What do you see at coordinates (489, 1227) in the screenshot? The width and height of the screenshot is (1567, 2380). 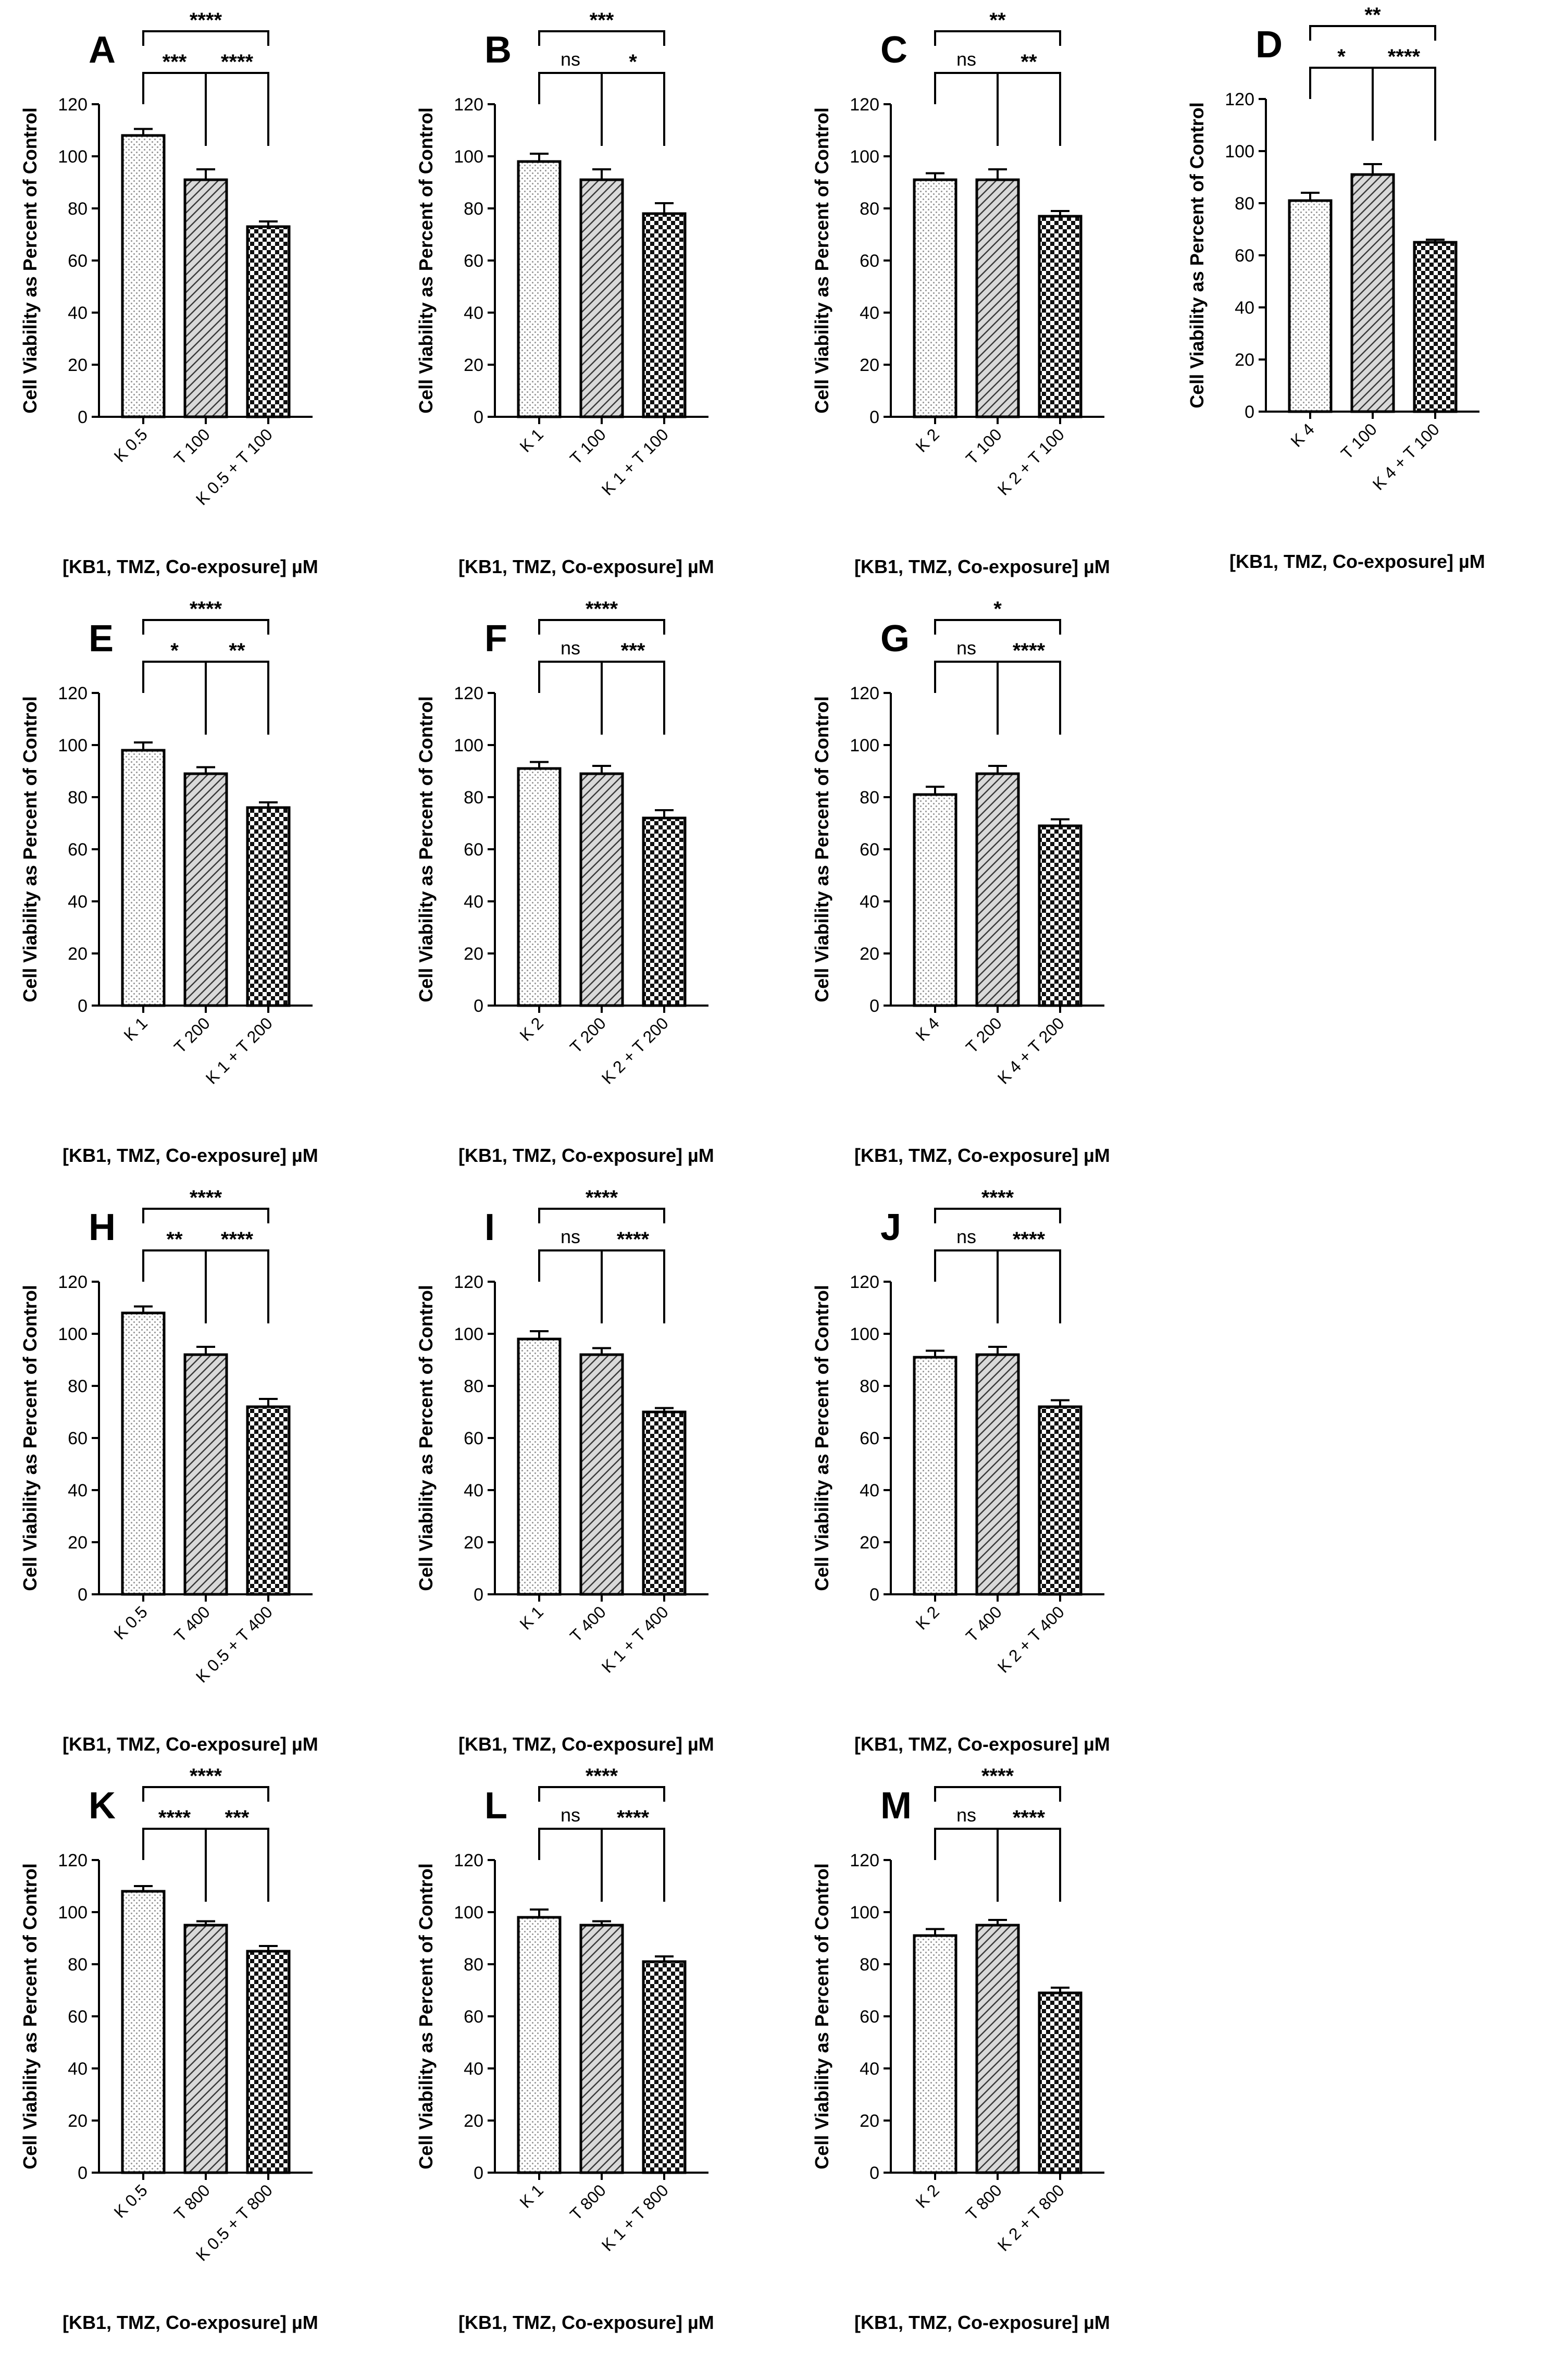 I see `panel-letter: I` at bounding box center [489, 1227].